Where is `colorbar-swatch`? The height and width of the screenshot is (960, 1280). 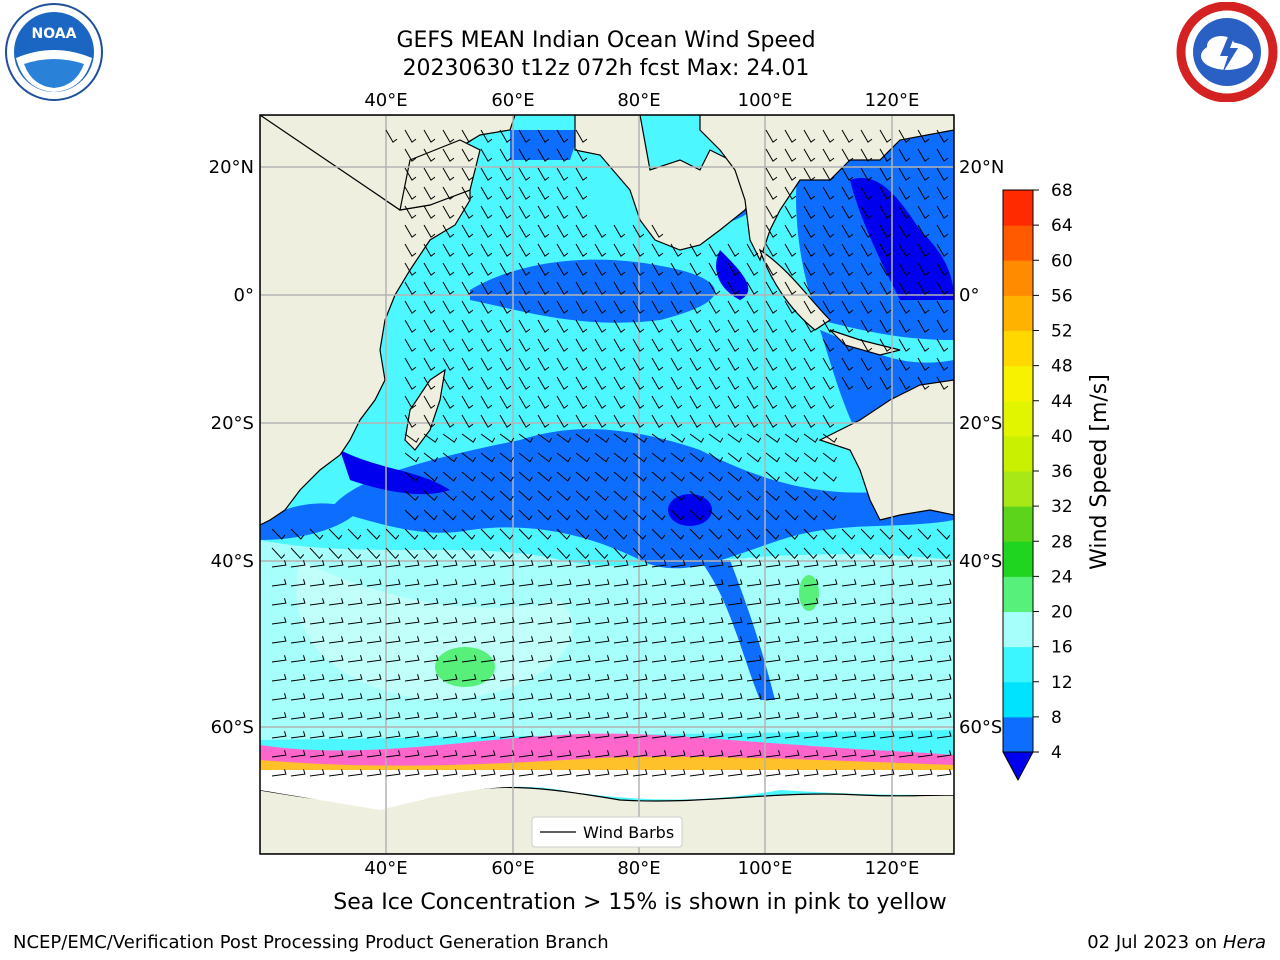
colorbar-swatch is located at coordinates (1018, 594).